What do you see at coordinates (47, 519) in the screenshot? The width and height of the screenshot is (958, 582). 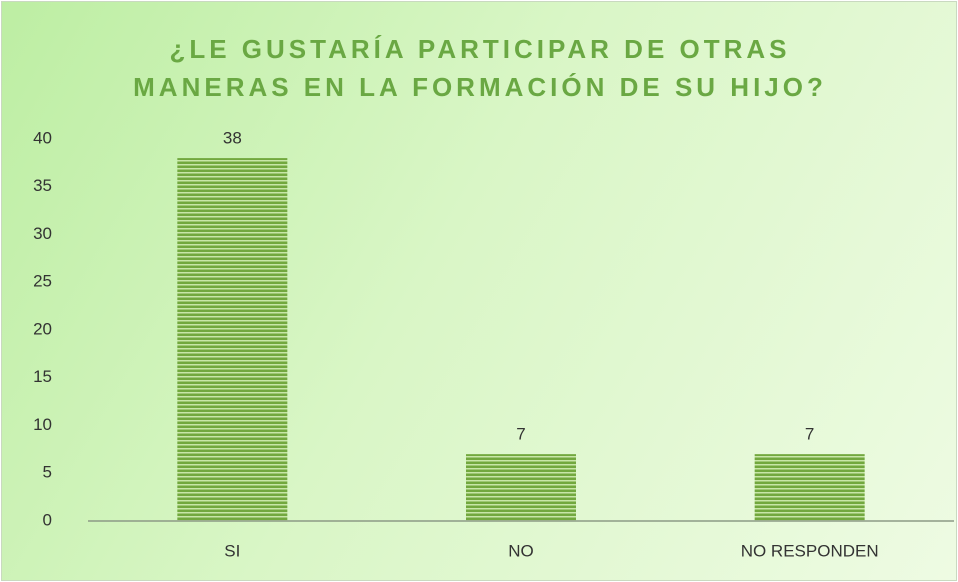 I see `y-tick-label: 0` at bounding box center [47, 519].